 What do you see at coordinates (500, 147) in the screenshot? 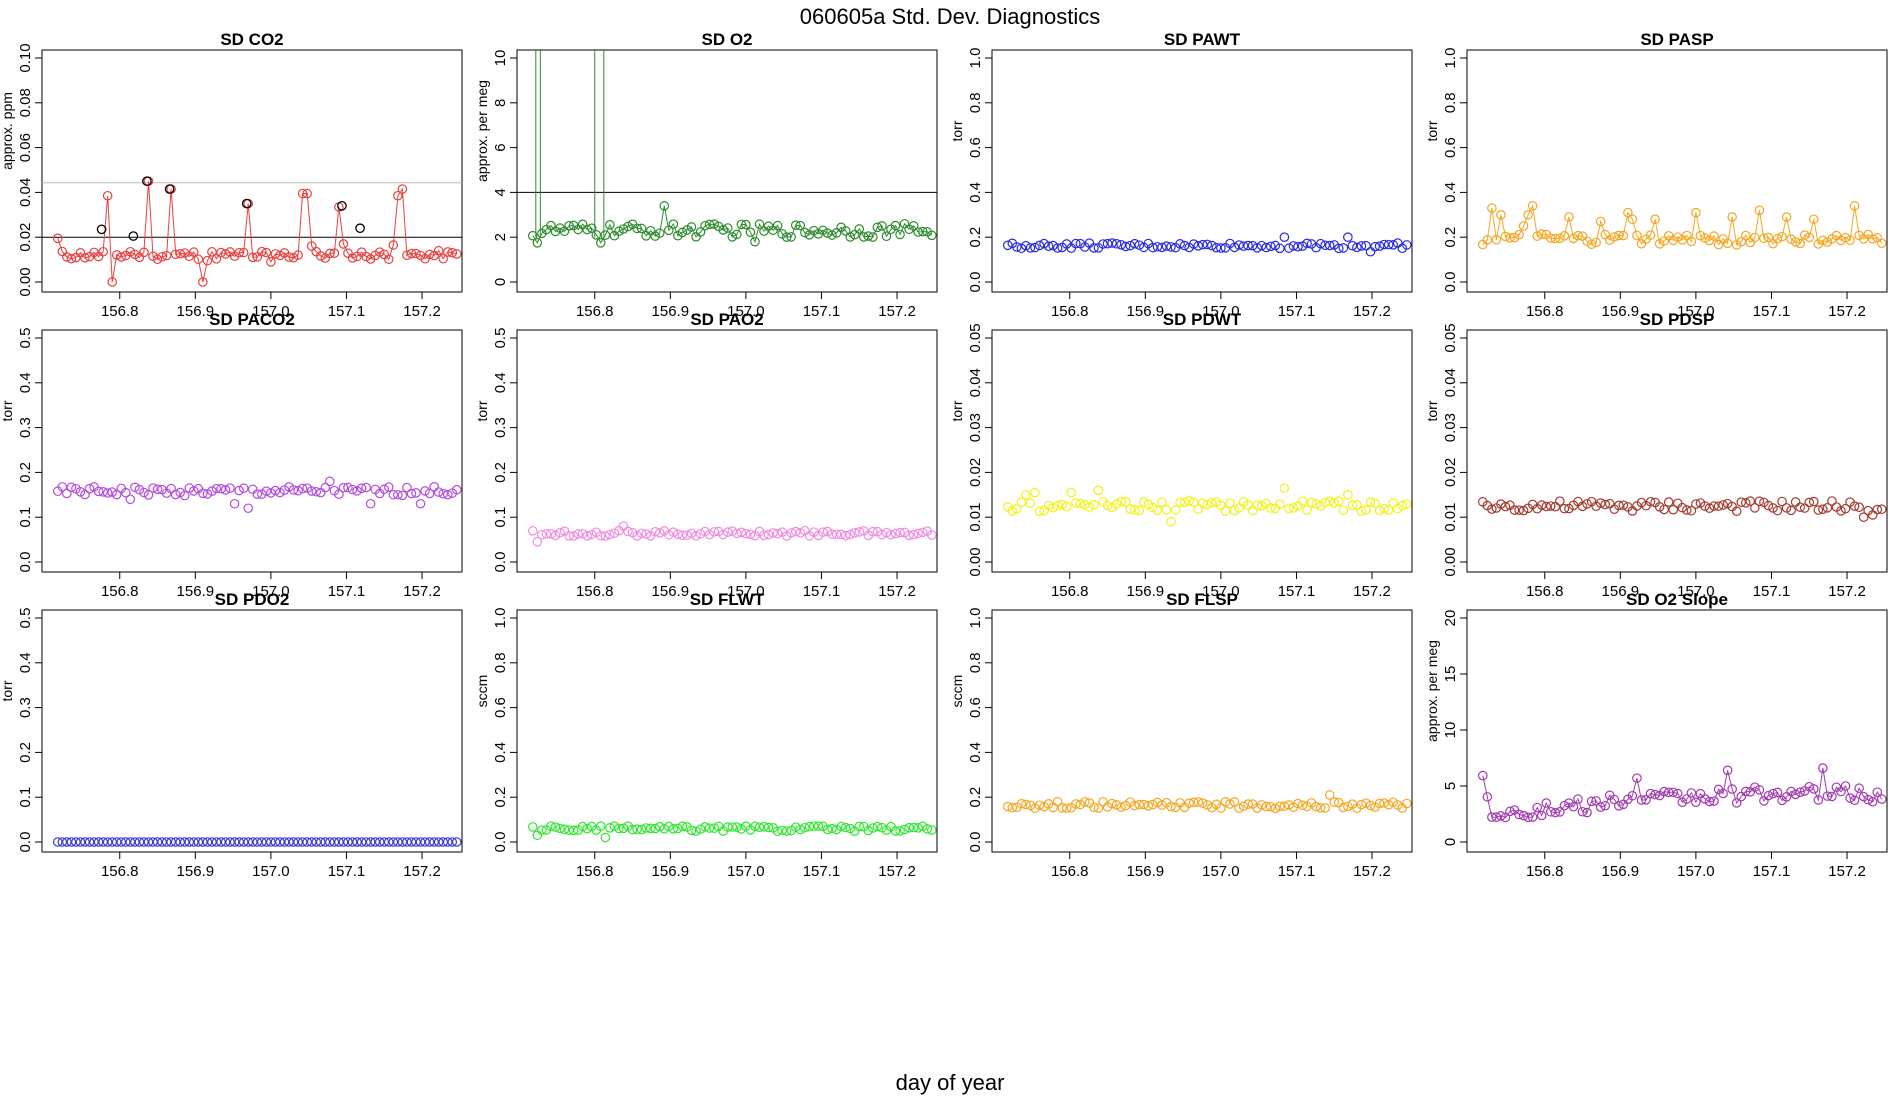
I see `y-tick-label: 6` at bounding box center [500, 147].